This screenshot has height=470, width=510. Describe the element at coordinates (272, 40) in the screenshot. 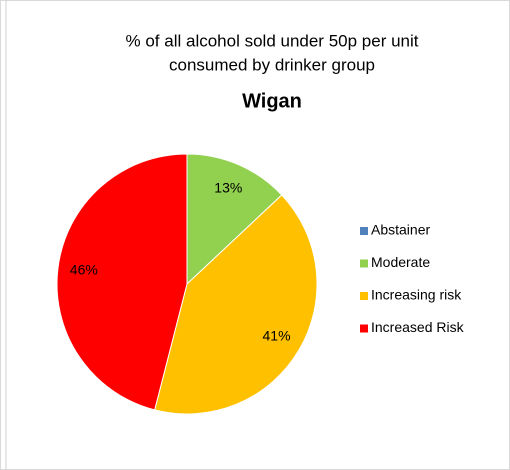

I see `chart-title-line: % of all alcohol sold under 50p per unit` at that location.